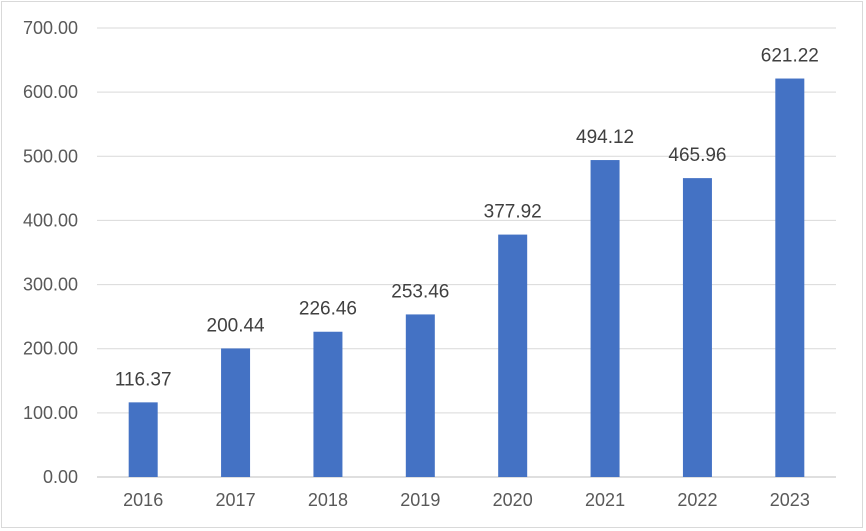  Describe the element at coordinates (697, 328) in the screenshot. I see `bar-2022` at that location.